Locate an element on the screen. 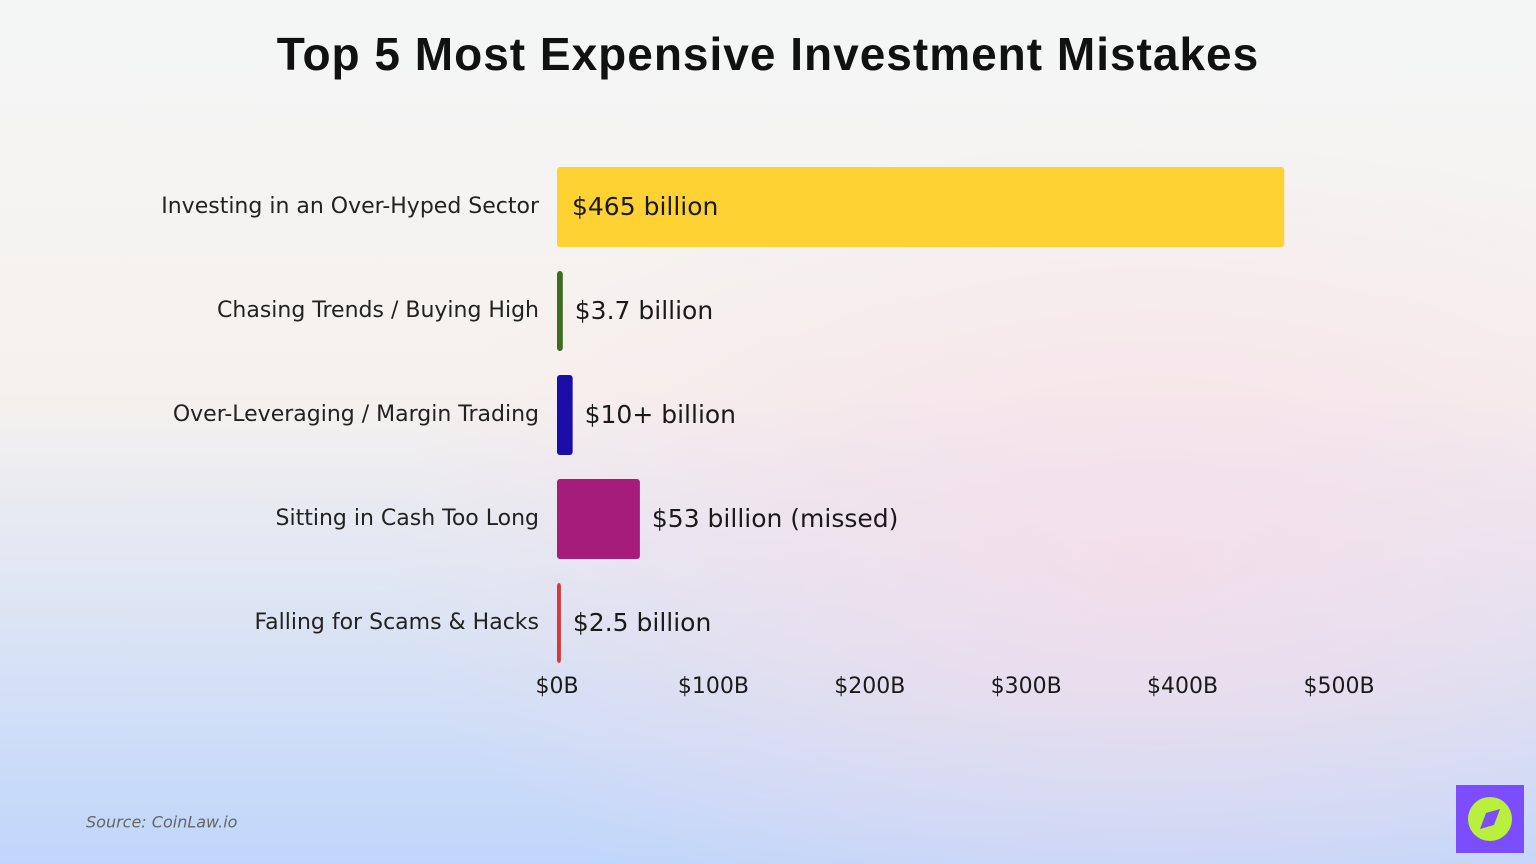 This screenshot has width=1536, height=864. value-label: $465 billion is located at coordinates (645, 206).